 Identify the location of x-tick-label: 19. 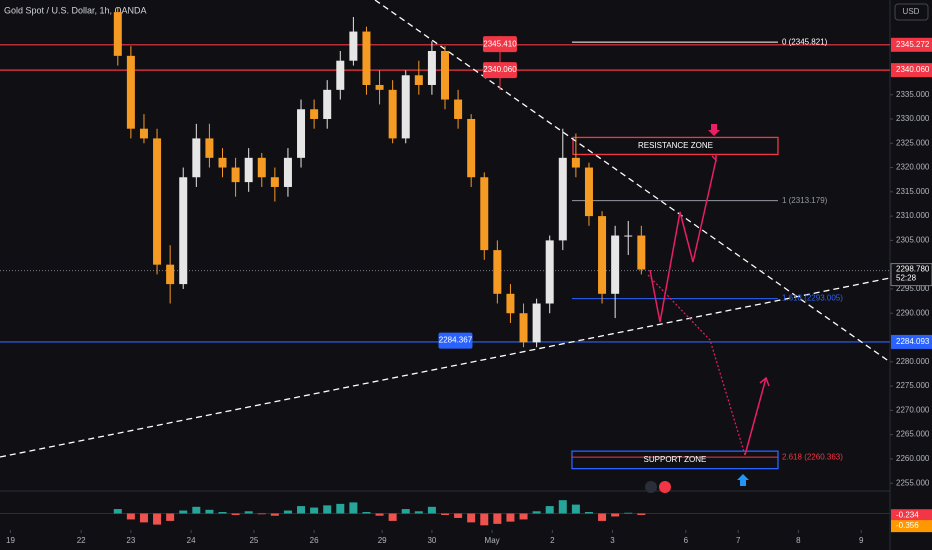
(10, 540).